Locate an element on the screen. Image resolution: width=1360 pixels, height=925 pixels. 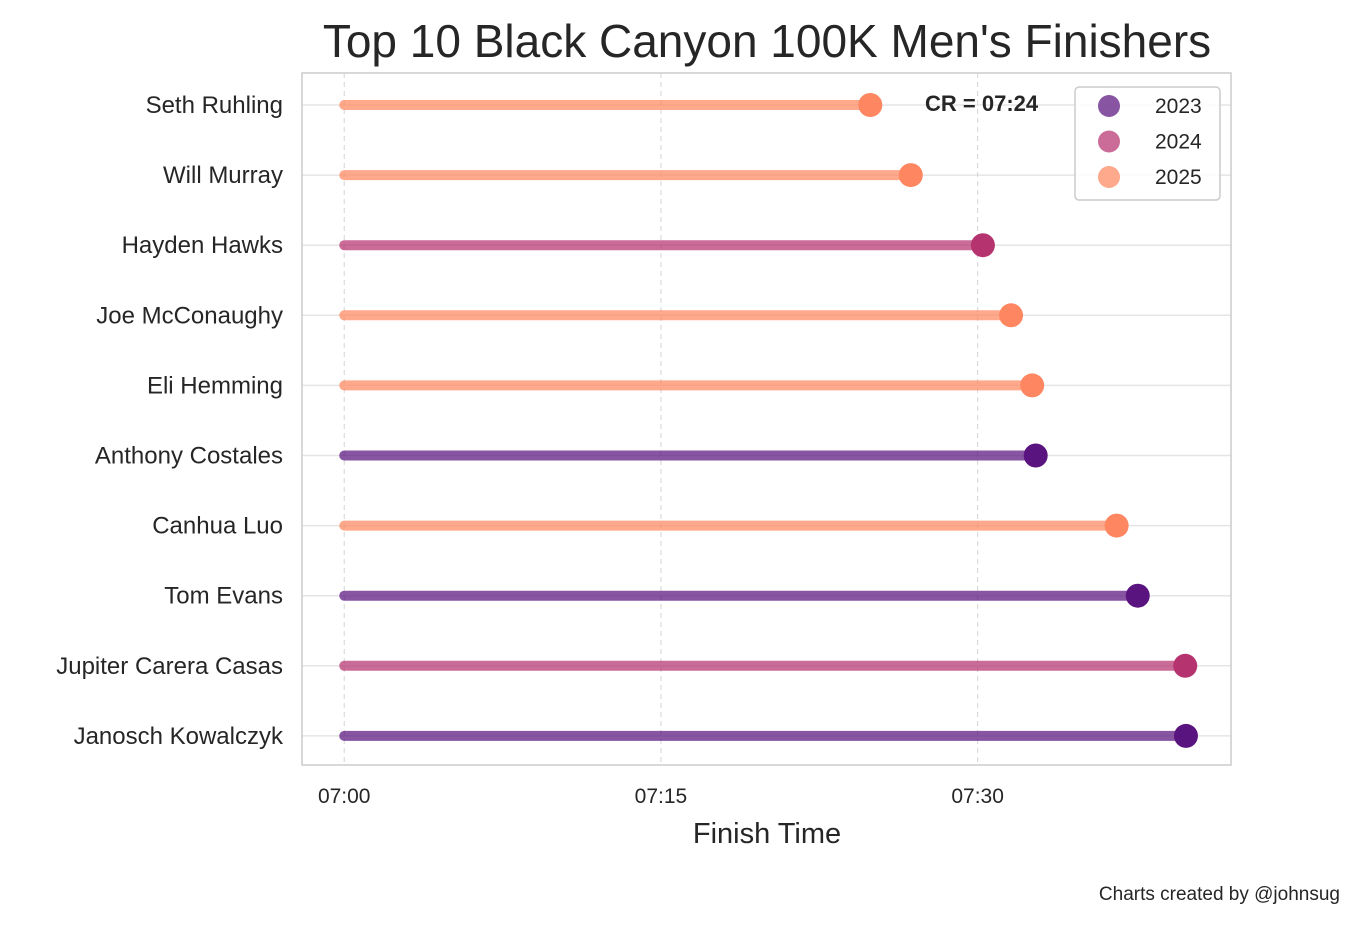
x-axis-label: Finish Time is located at coordinates (767, 834).